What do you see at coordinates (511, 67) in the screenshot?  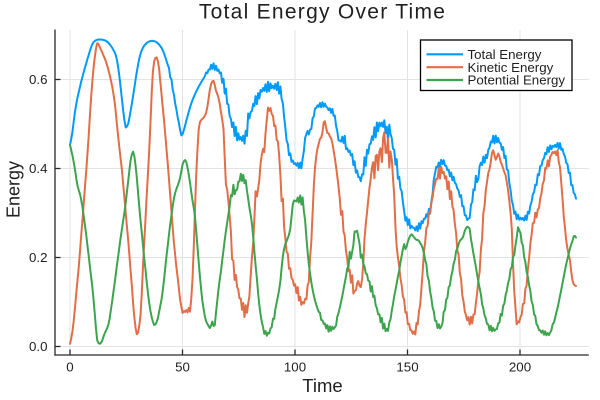 I see `svg-text: Kinetic Energy` at bounding box center [511, 67].